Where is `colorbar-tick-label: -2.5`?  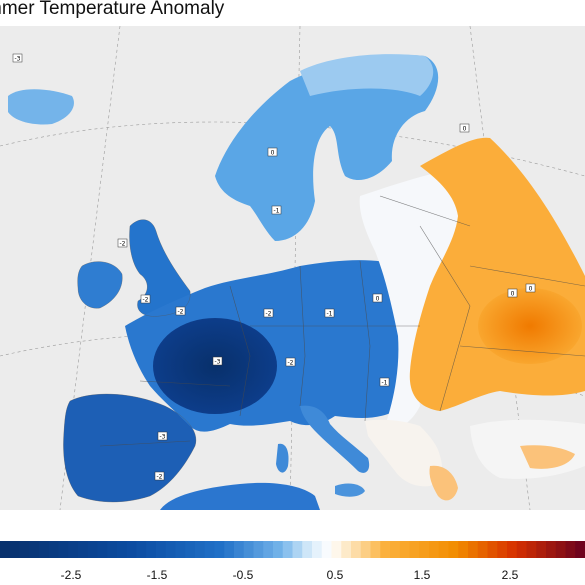 colorbar-tick-label: -2.5 is located at coordinates (71, 575).